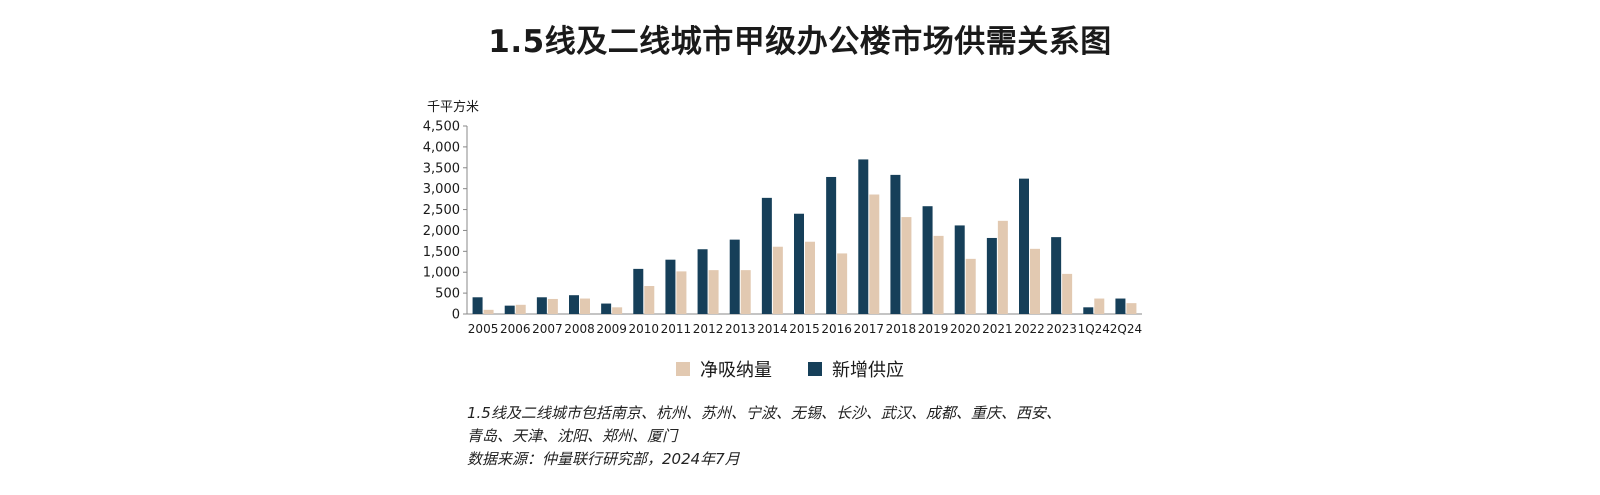 This screenshot has height=495, width=1600. I want to click on x-tick-label: 2010, so click(644, 329).